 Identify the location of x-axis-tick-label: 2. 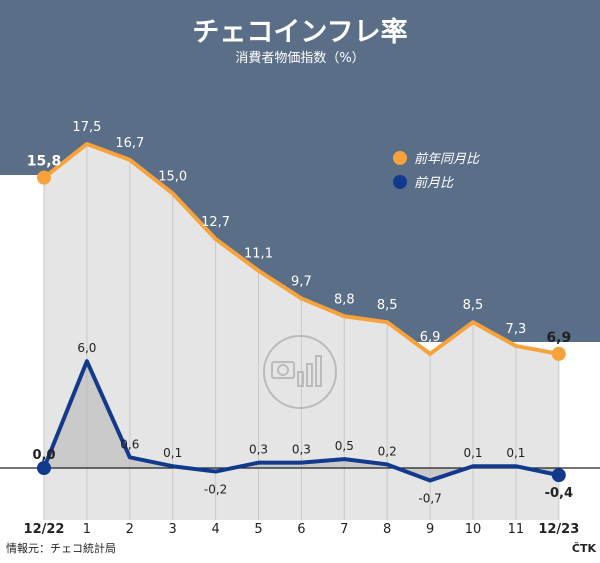
(130, 529).